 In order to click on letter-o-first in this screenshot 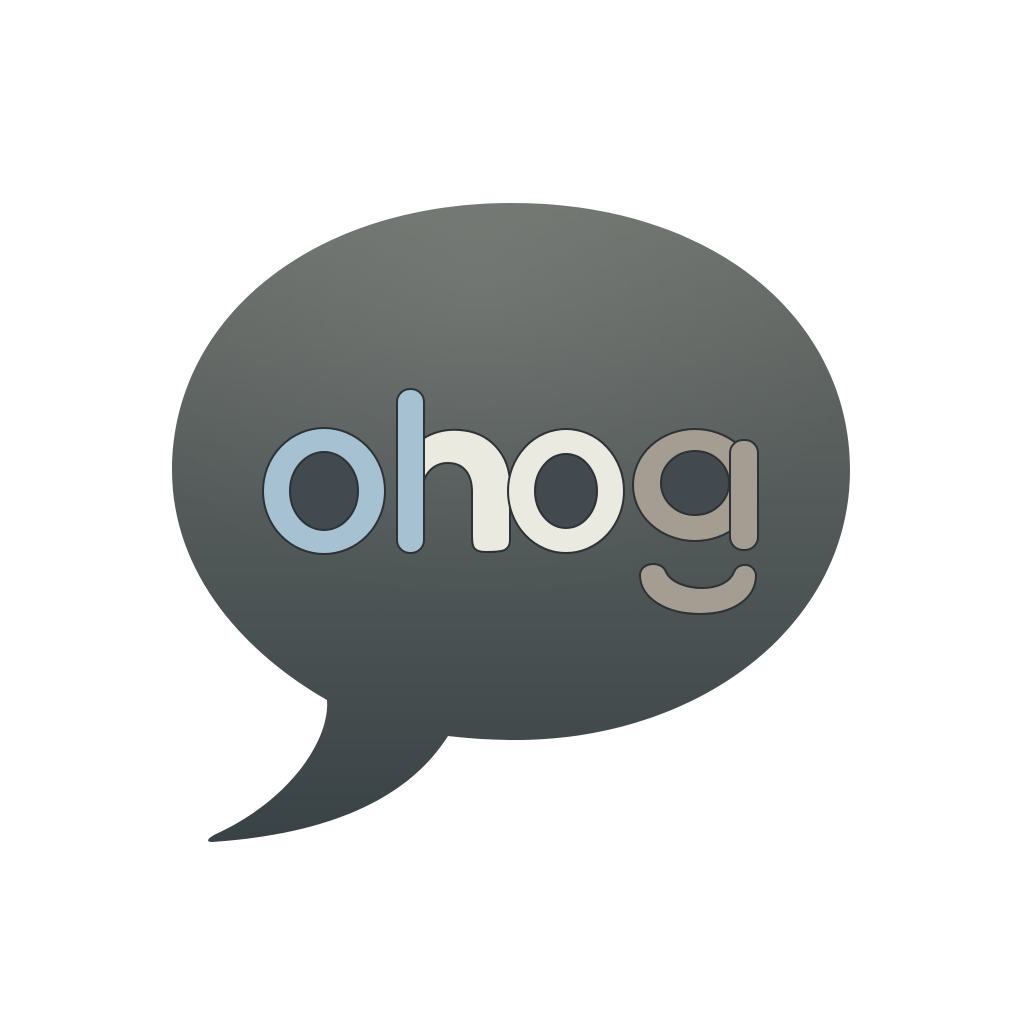, I will do `click(324, 491)`.